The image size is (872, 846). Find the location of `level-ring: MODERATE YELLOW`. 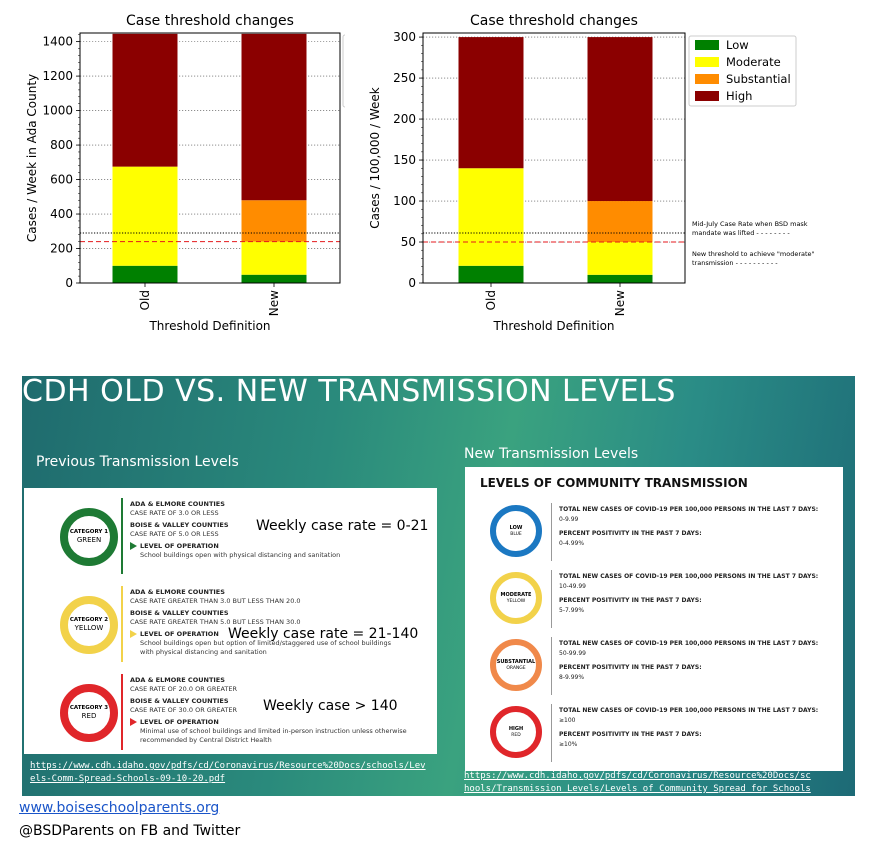

level-ring: MODERATE YELLOW is located at coordinates (516, 598).